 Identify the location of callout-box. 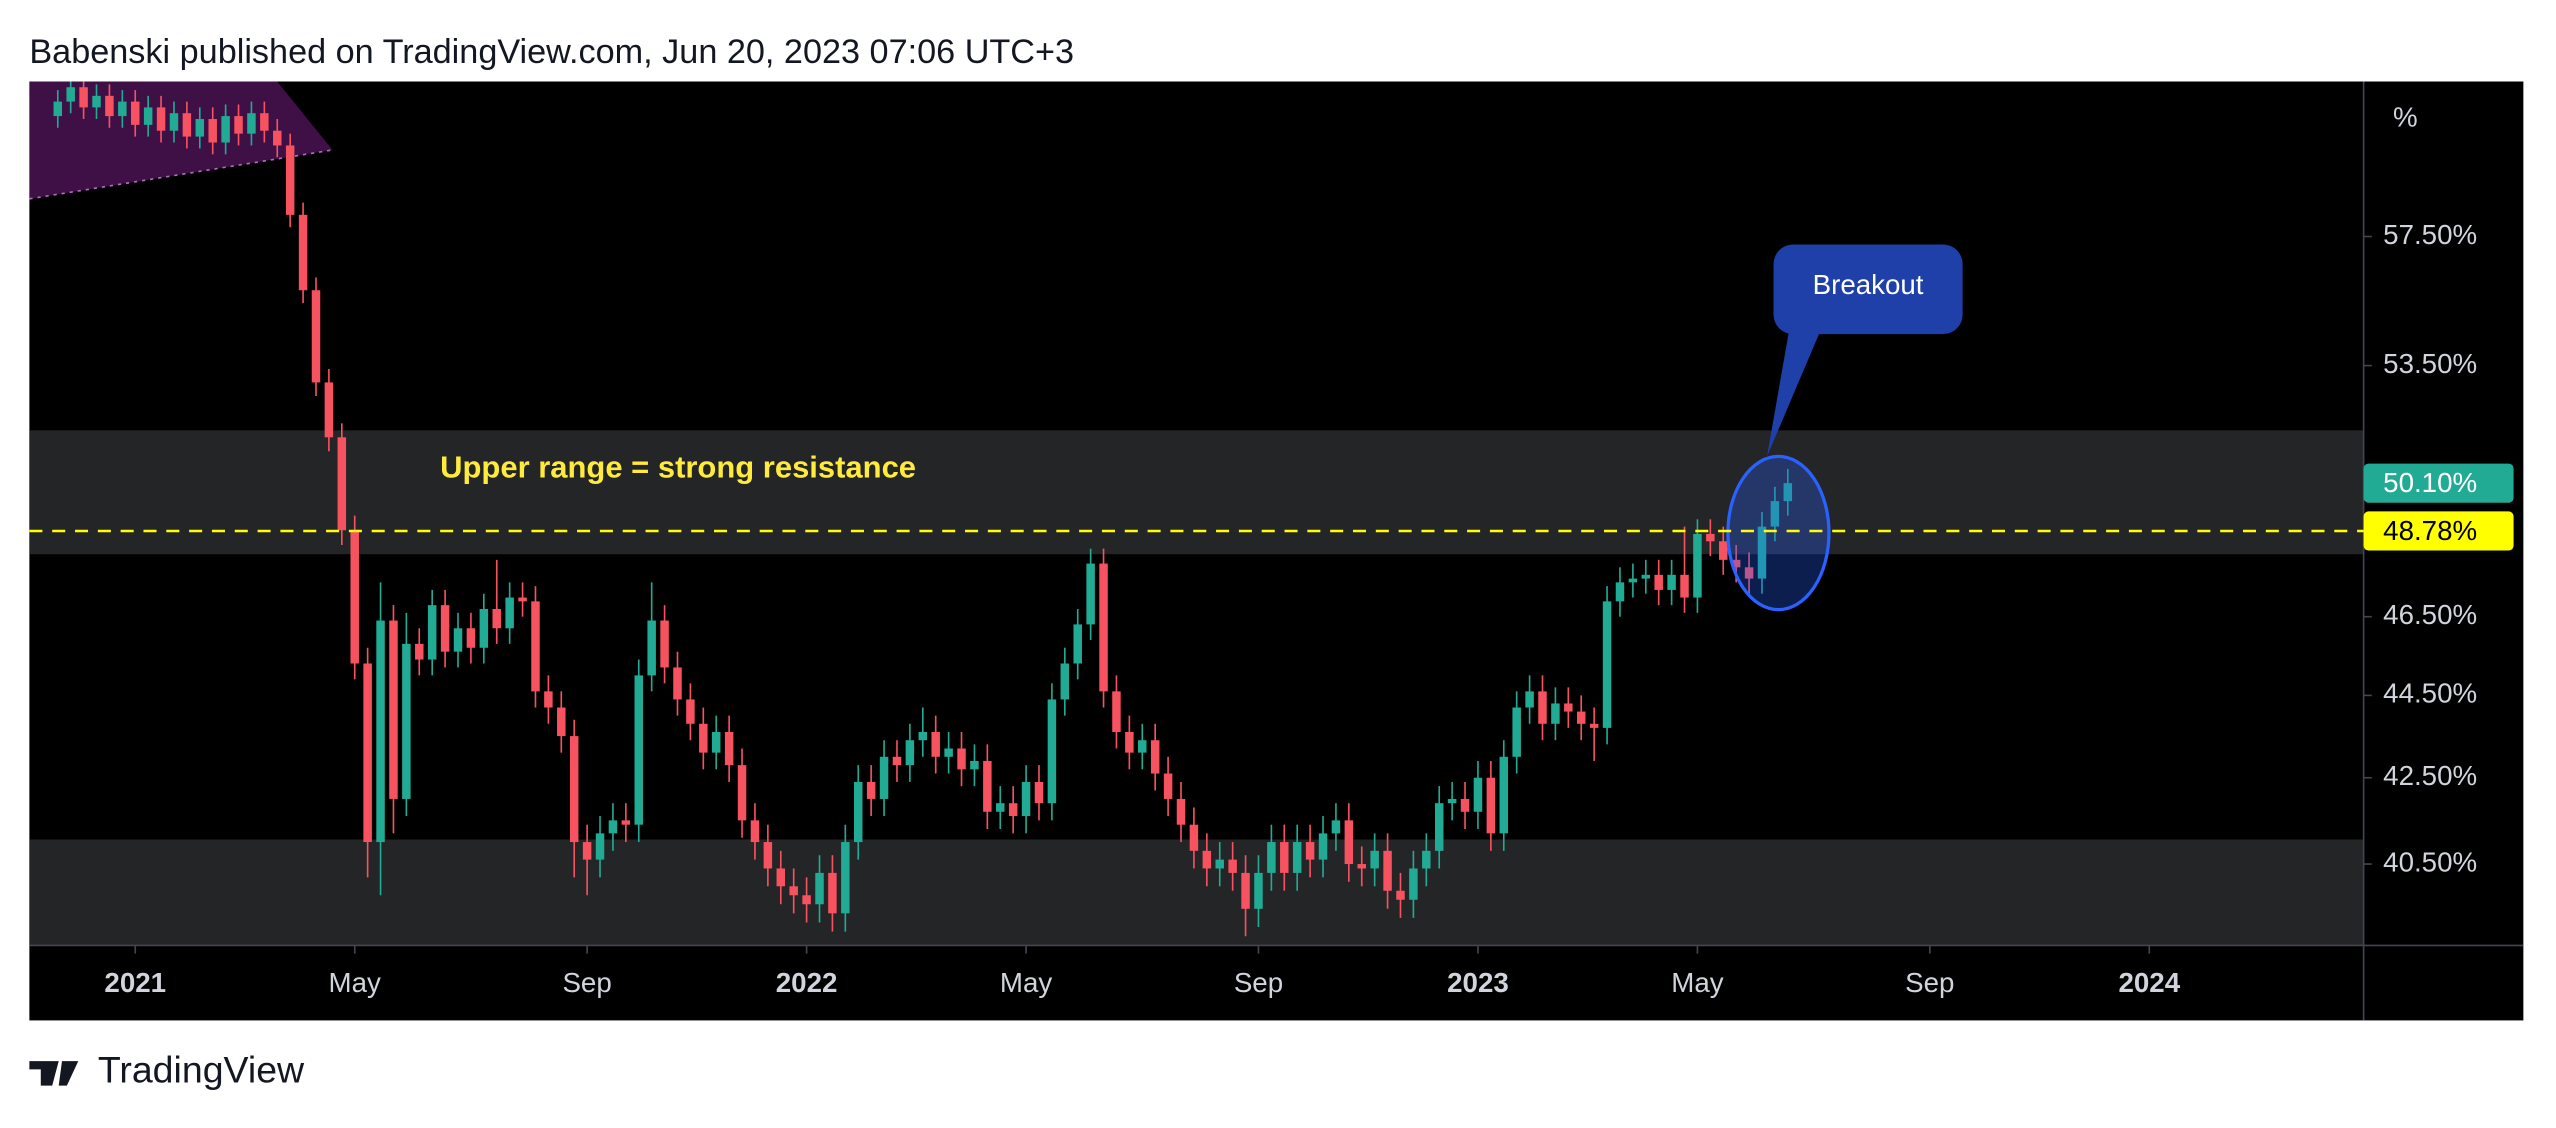
(1868, 289).